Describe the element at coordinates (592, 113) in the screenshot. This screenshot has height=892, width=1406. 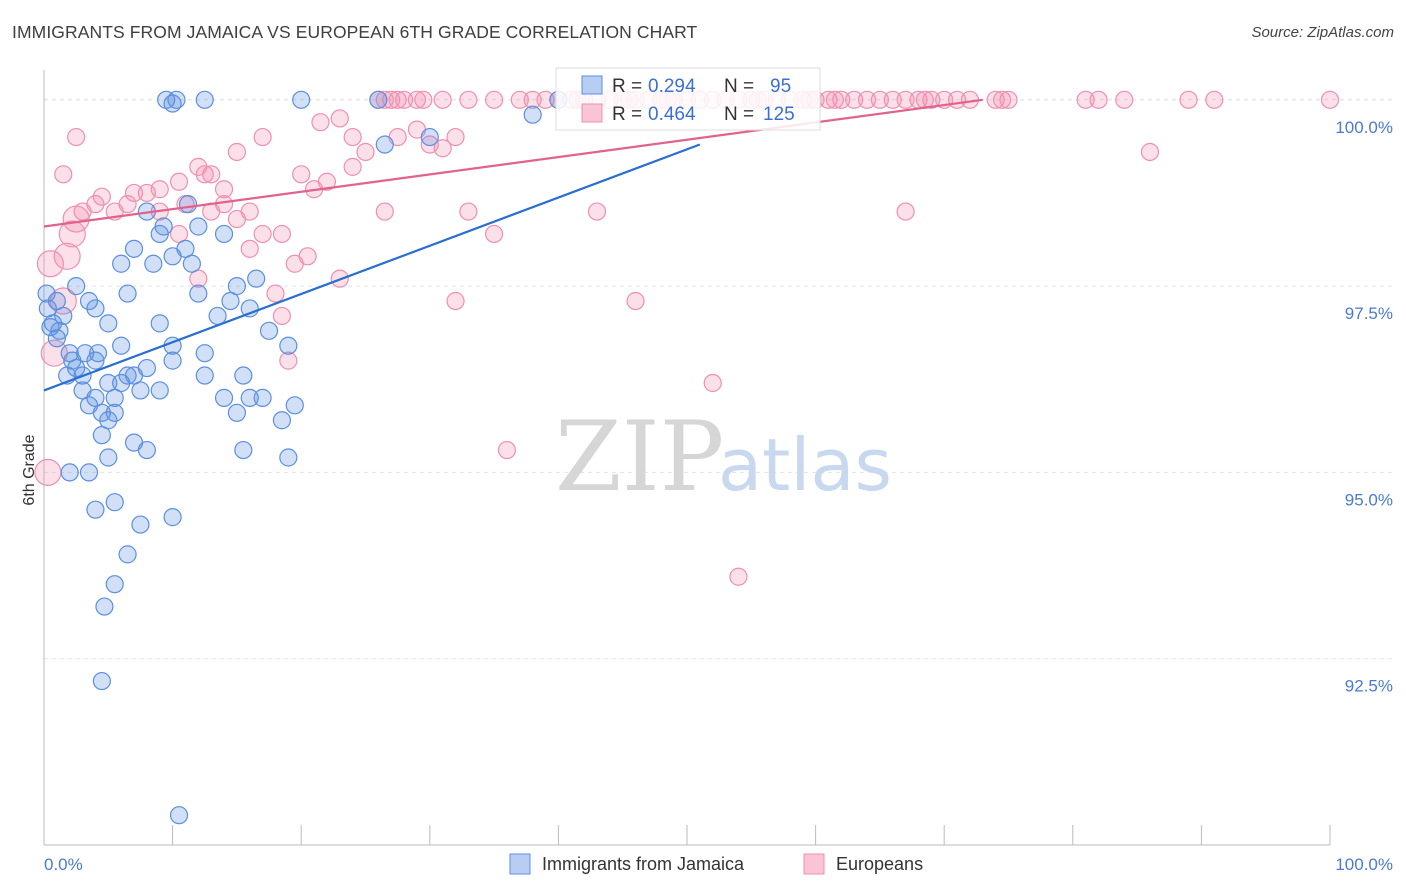
I see `stats-swatch-pink` at that location.